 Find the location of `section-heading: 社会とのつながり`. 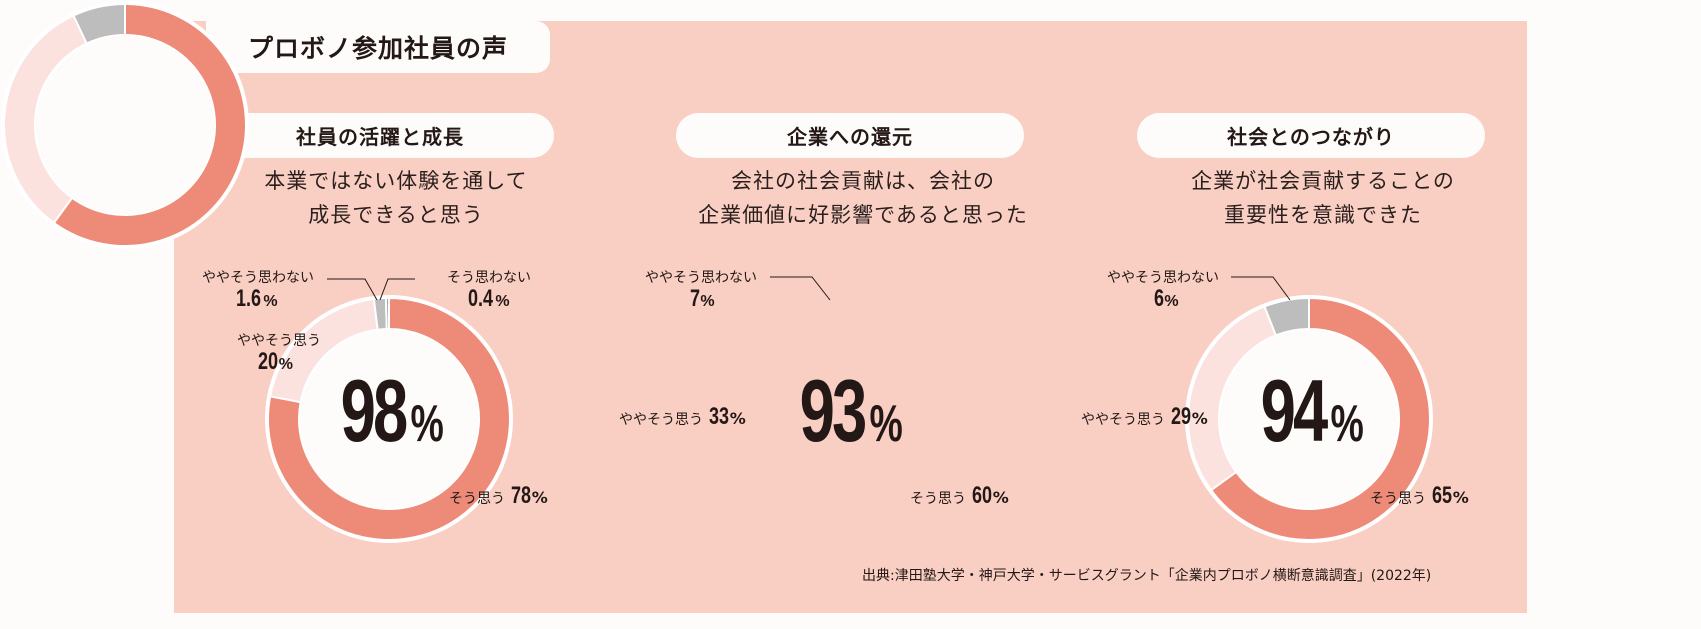

section-heading: 社会とのつながり is located at coordinates (1311, 135).